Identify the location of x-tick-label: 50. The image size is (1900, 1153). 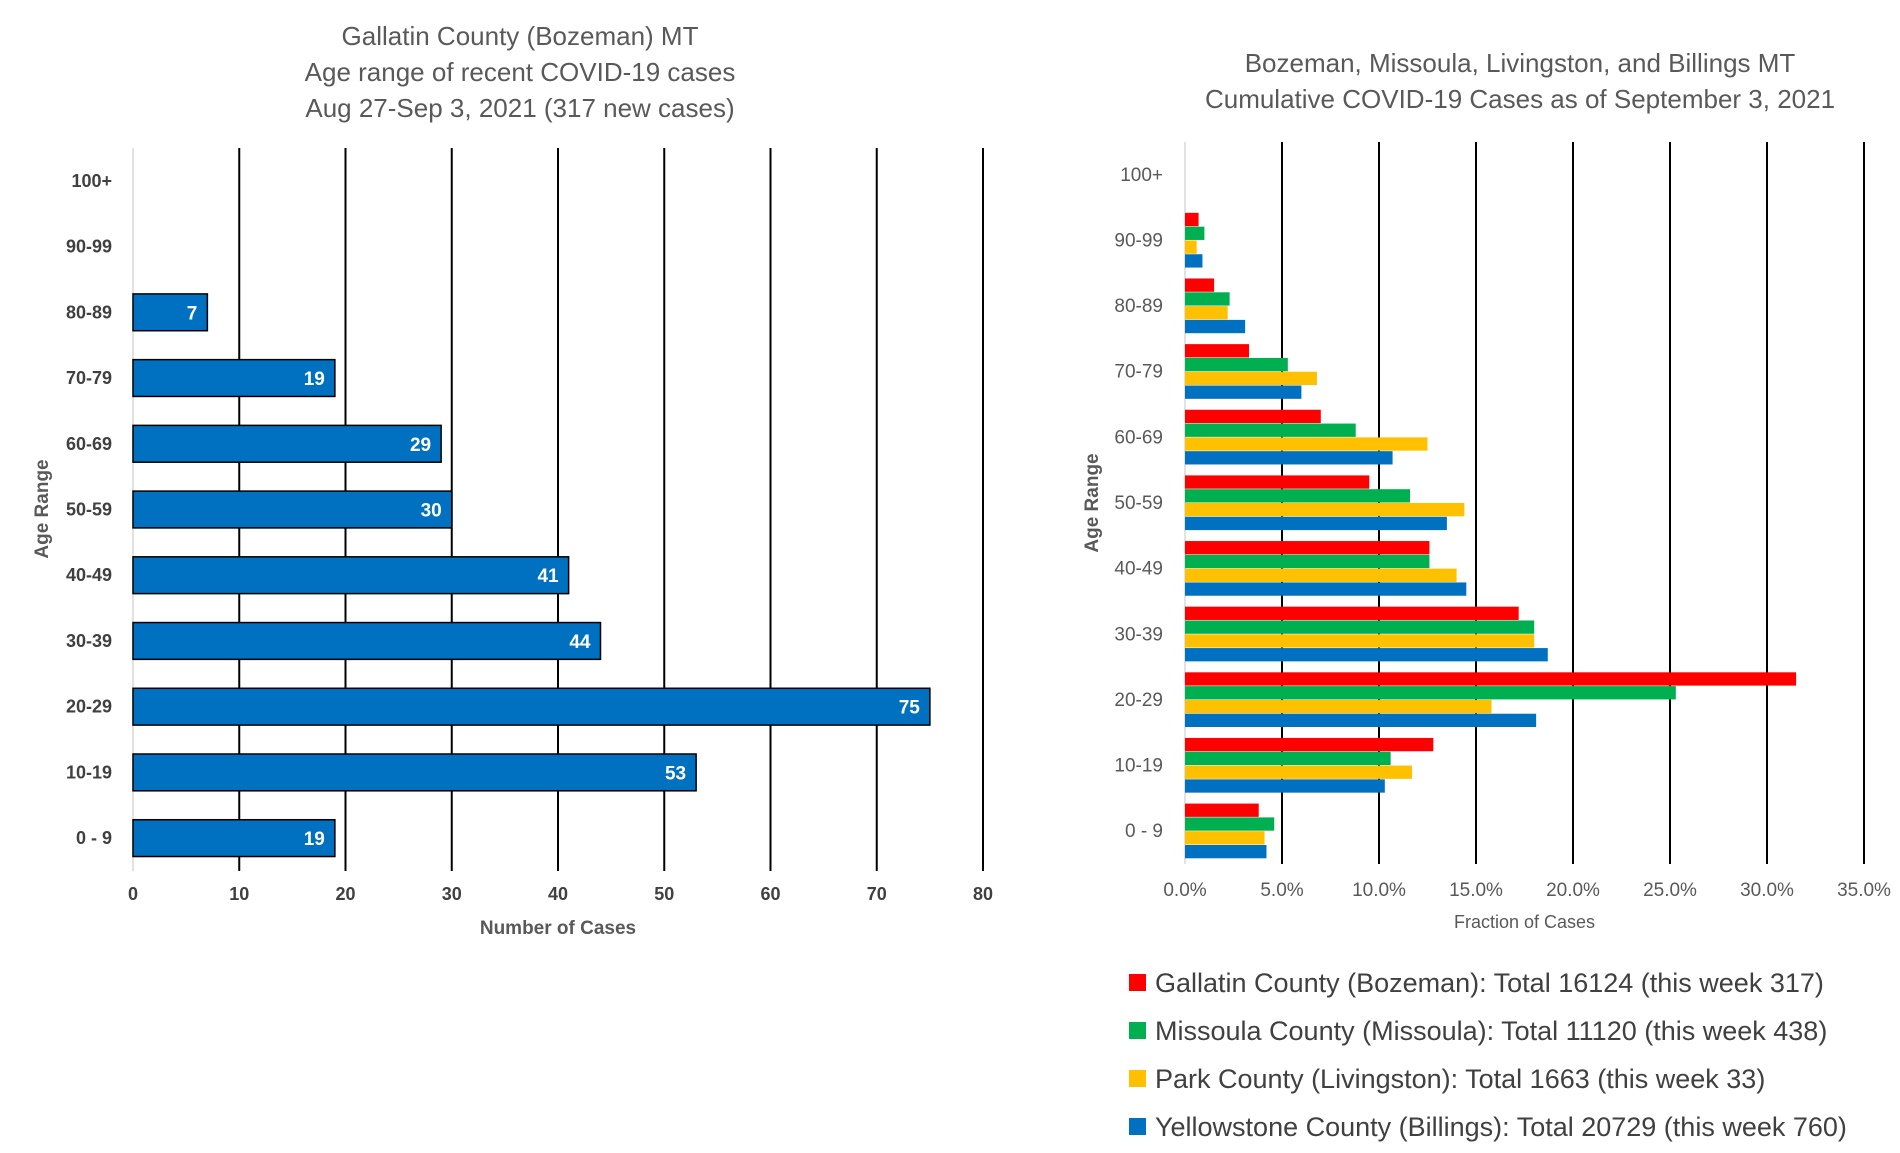
(664, 894).